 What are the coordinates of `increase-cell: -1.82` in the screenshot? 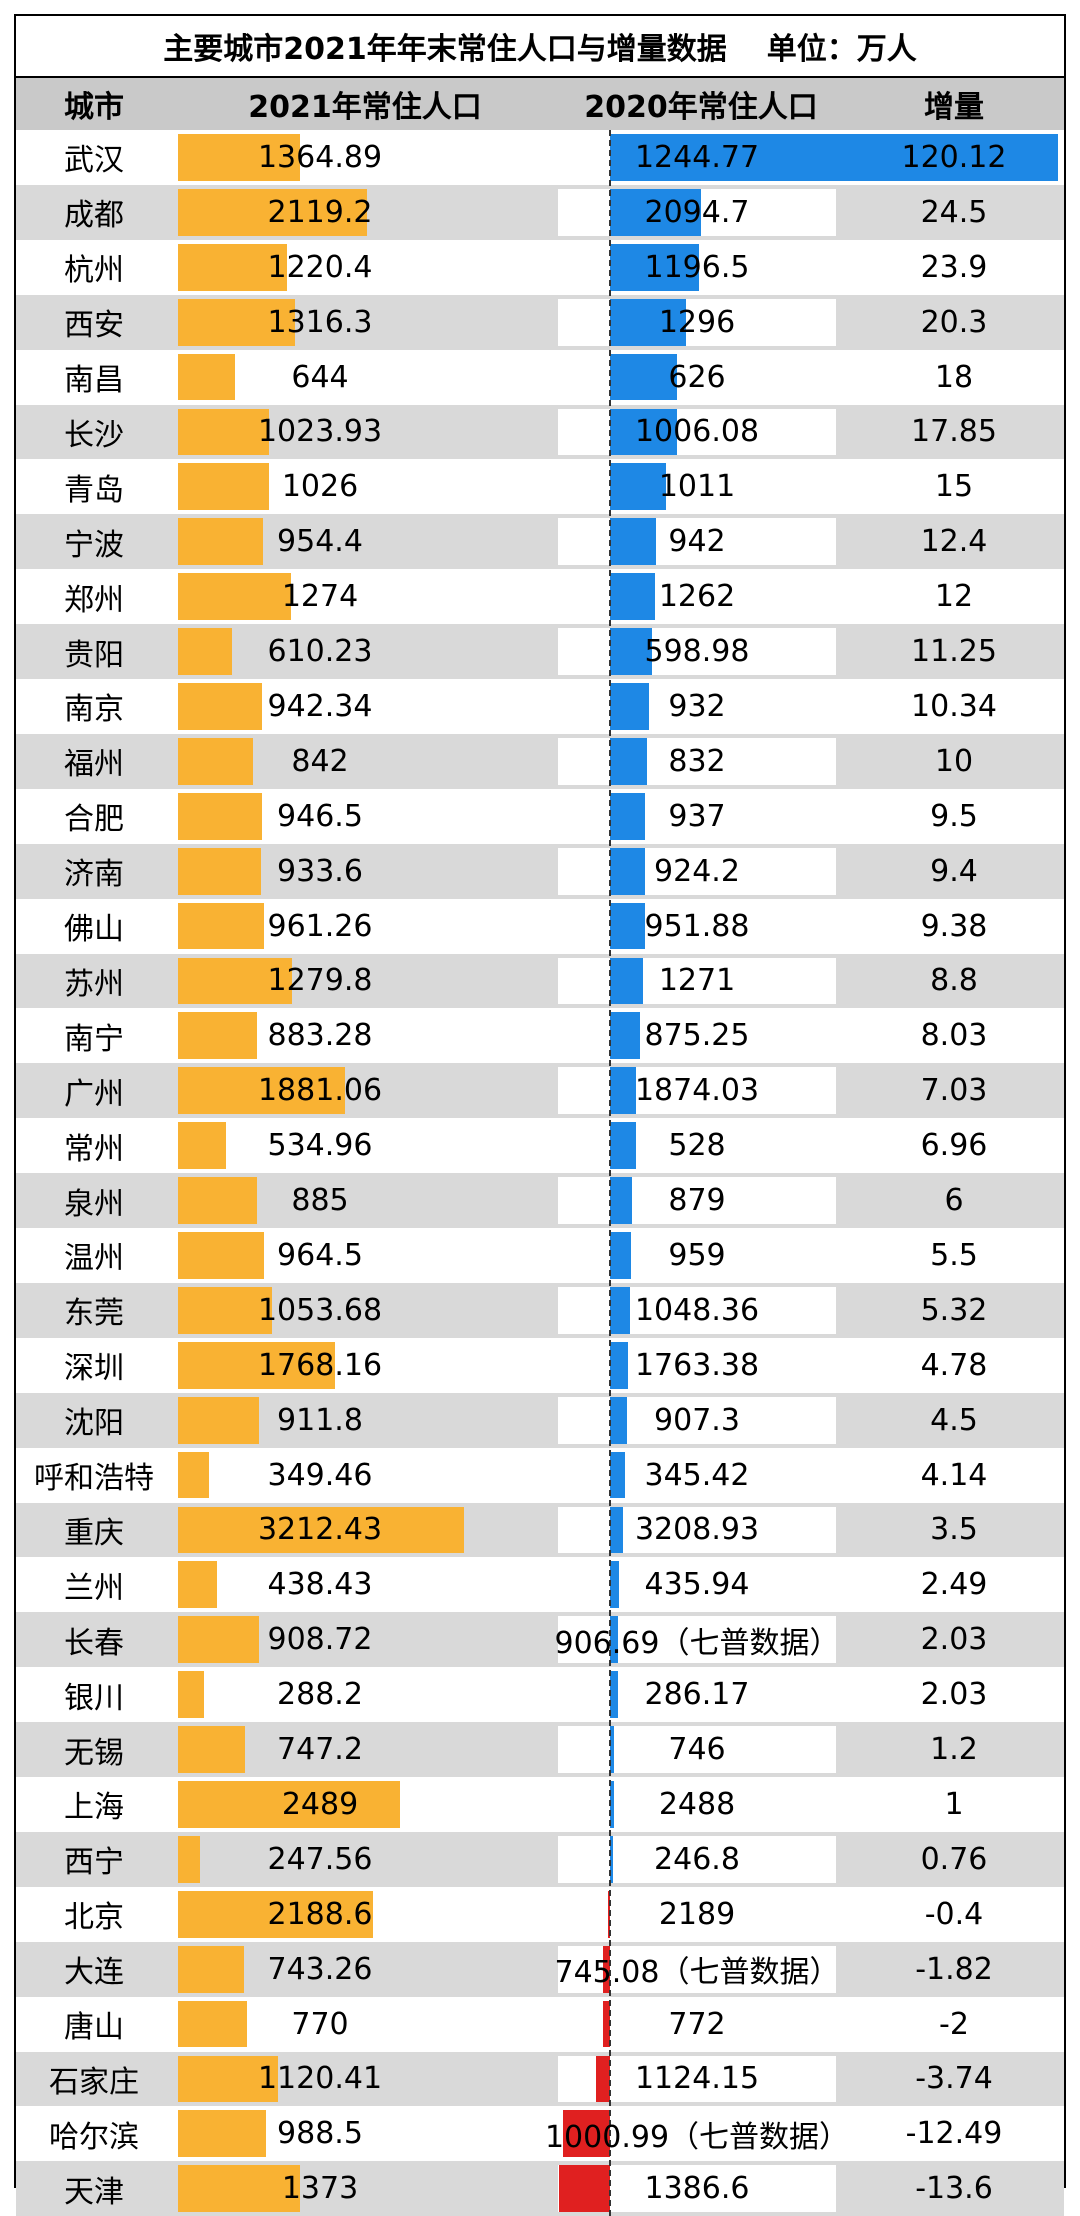 It's located at (833, 1969).